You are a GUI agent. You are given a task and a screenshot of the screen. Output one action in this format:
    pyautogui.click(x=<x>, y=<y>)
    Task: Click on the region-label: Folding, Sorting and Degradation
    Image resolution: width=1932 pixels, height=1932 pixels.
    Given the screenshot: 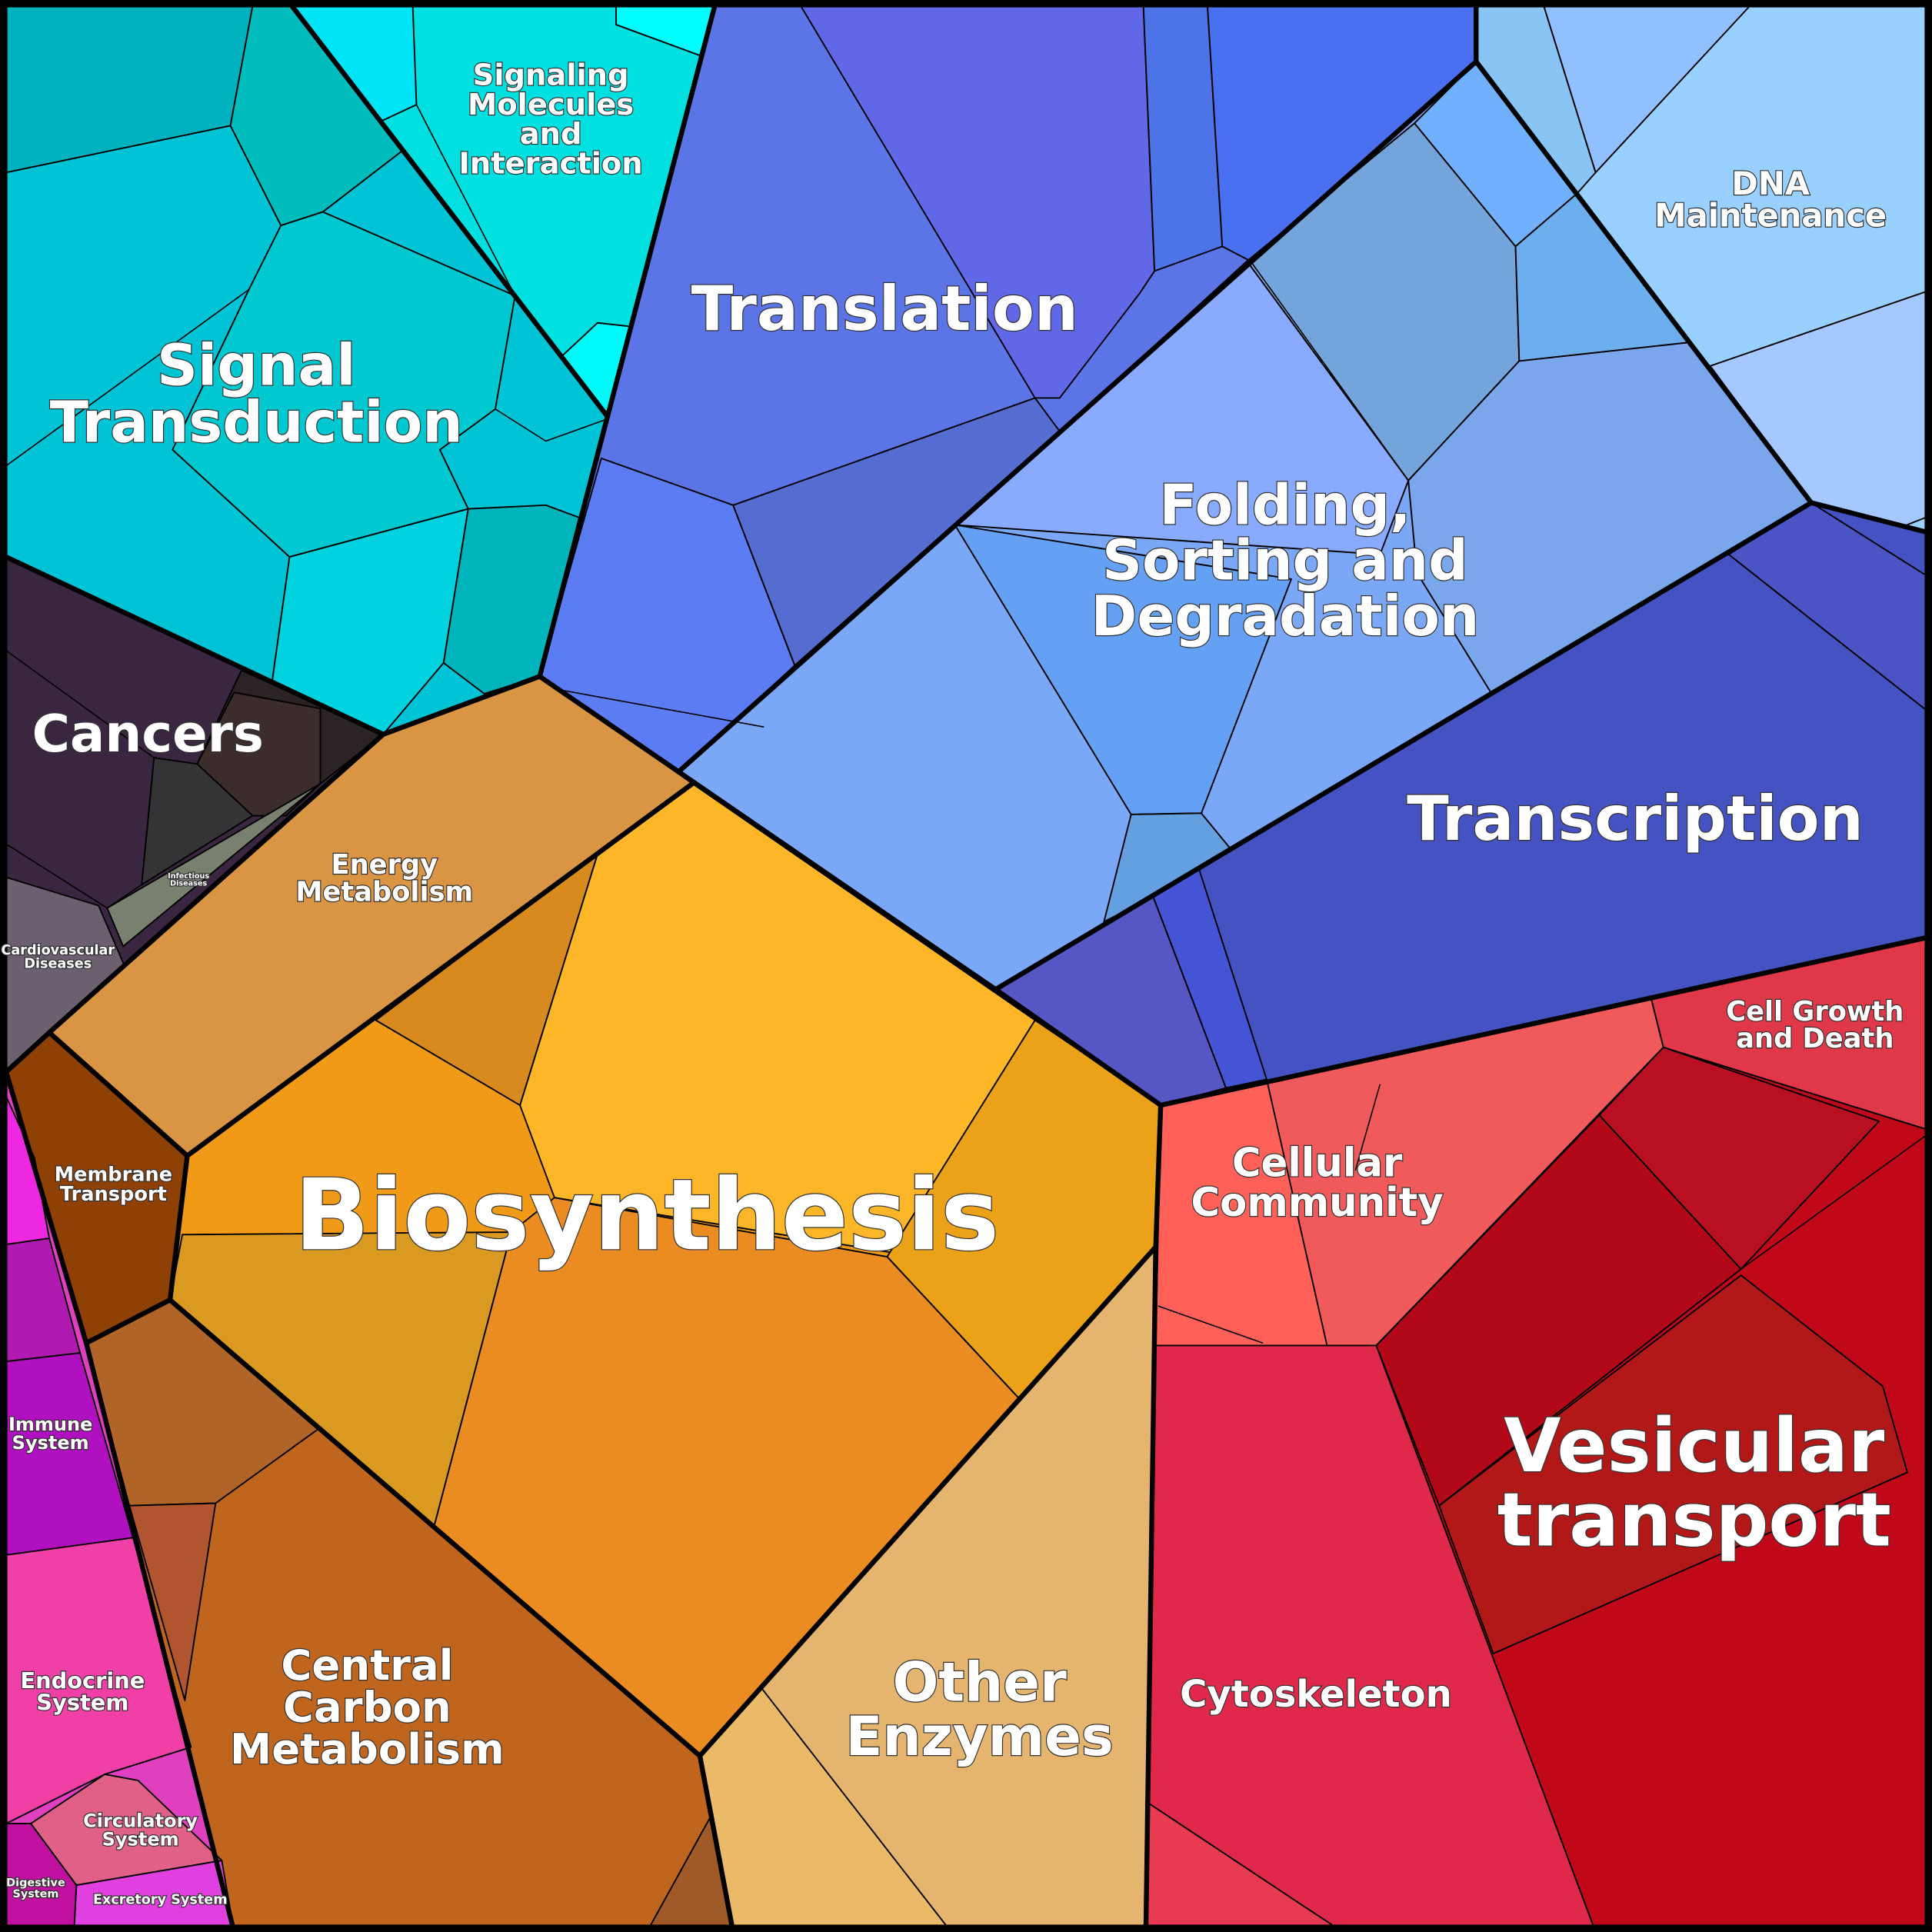 What is the action you would take?
    pyautogui.click(x=1285, y=561)
    